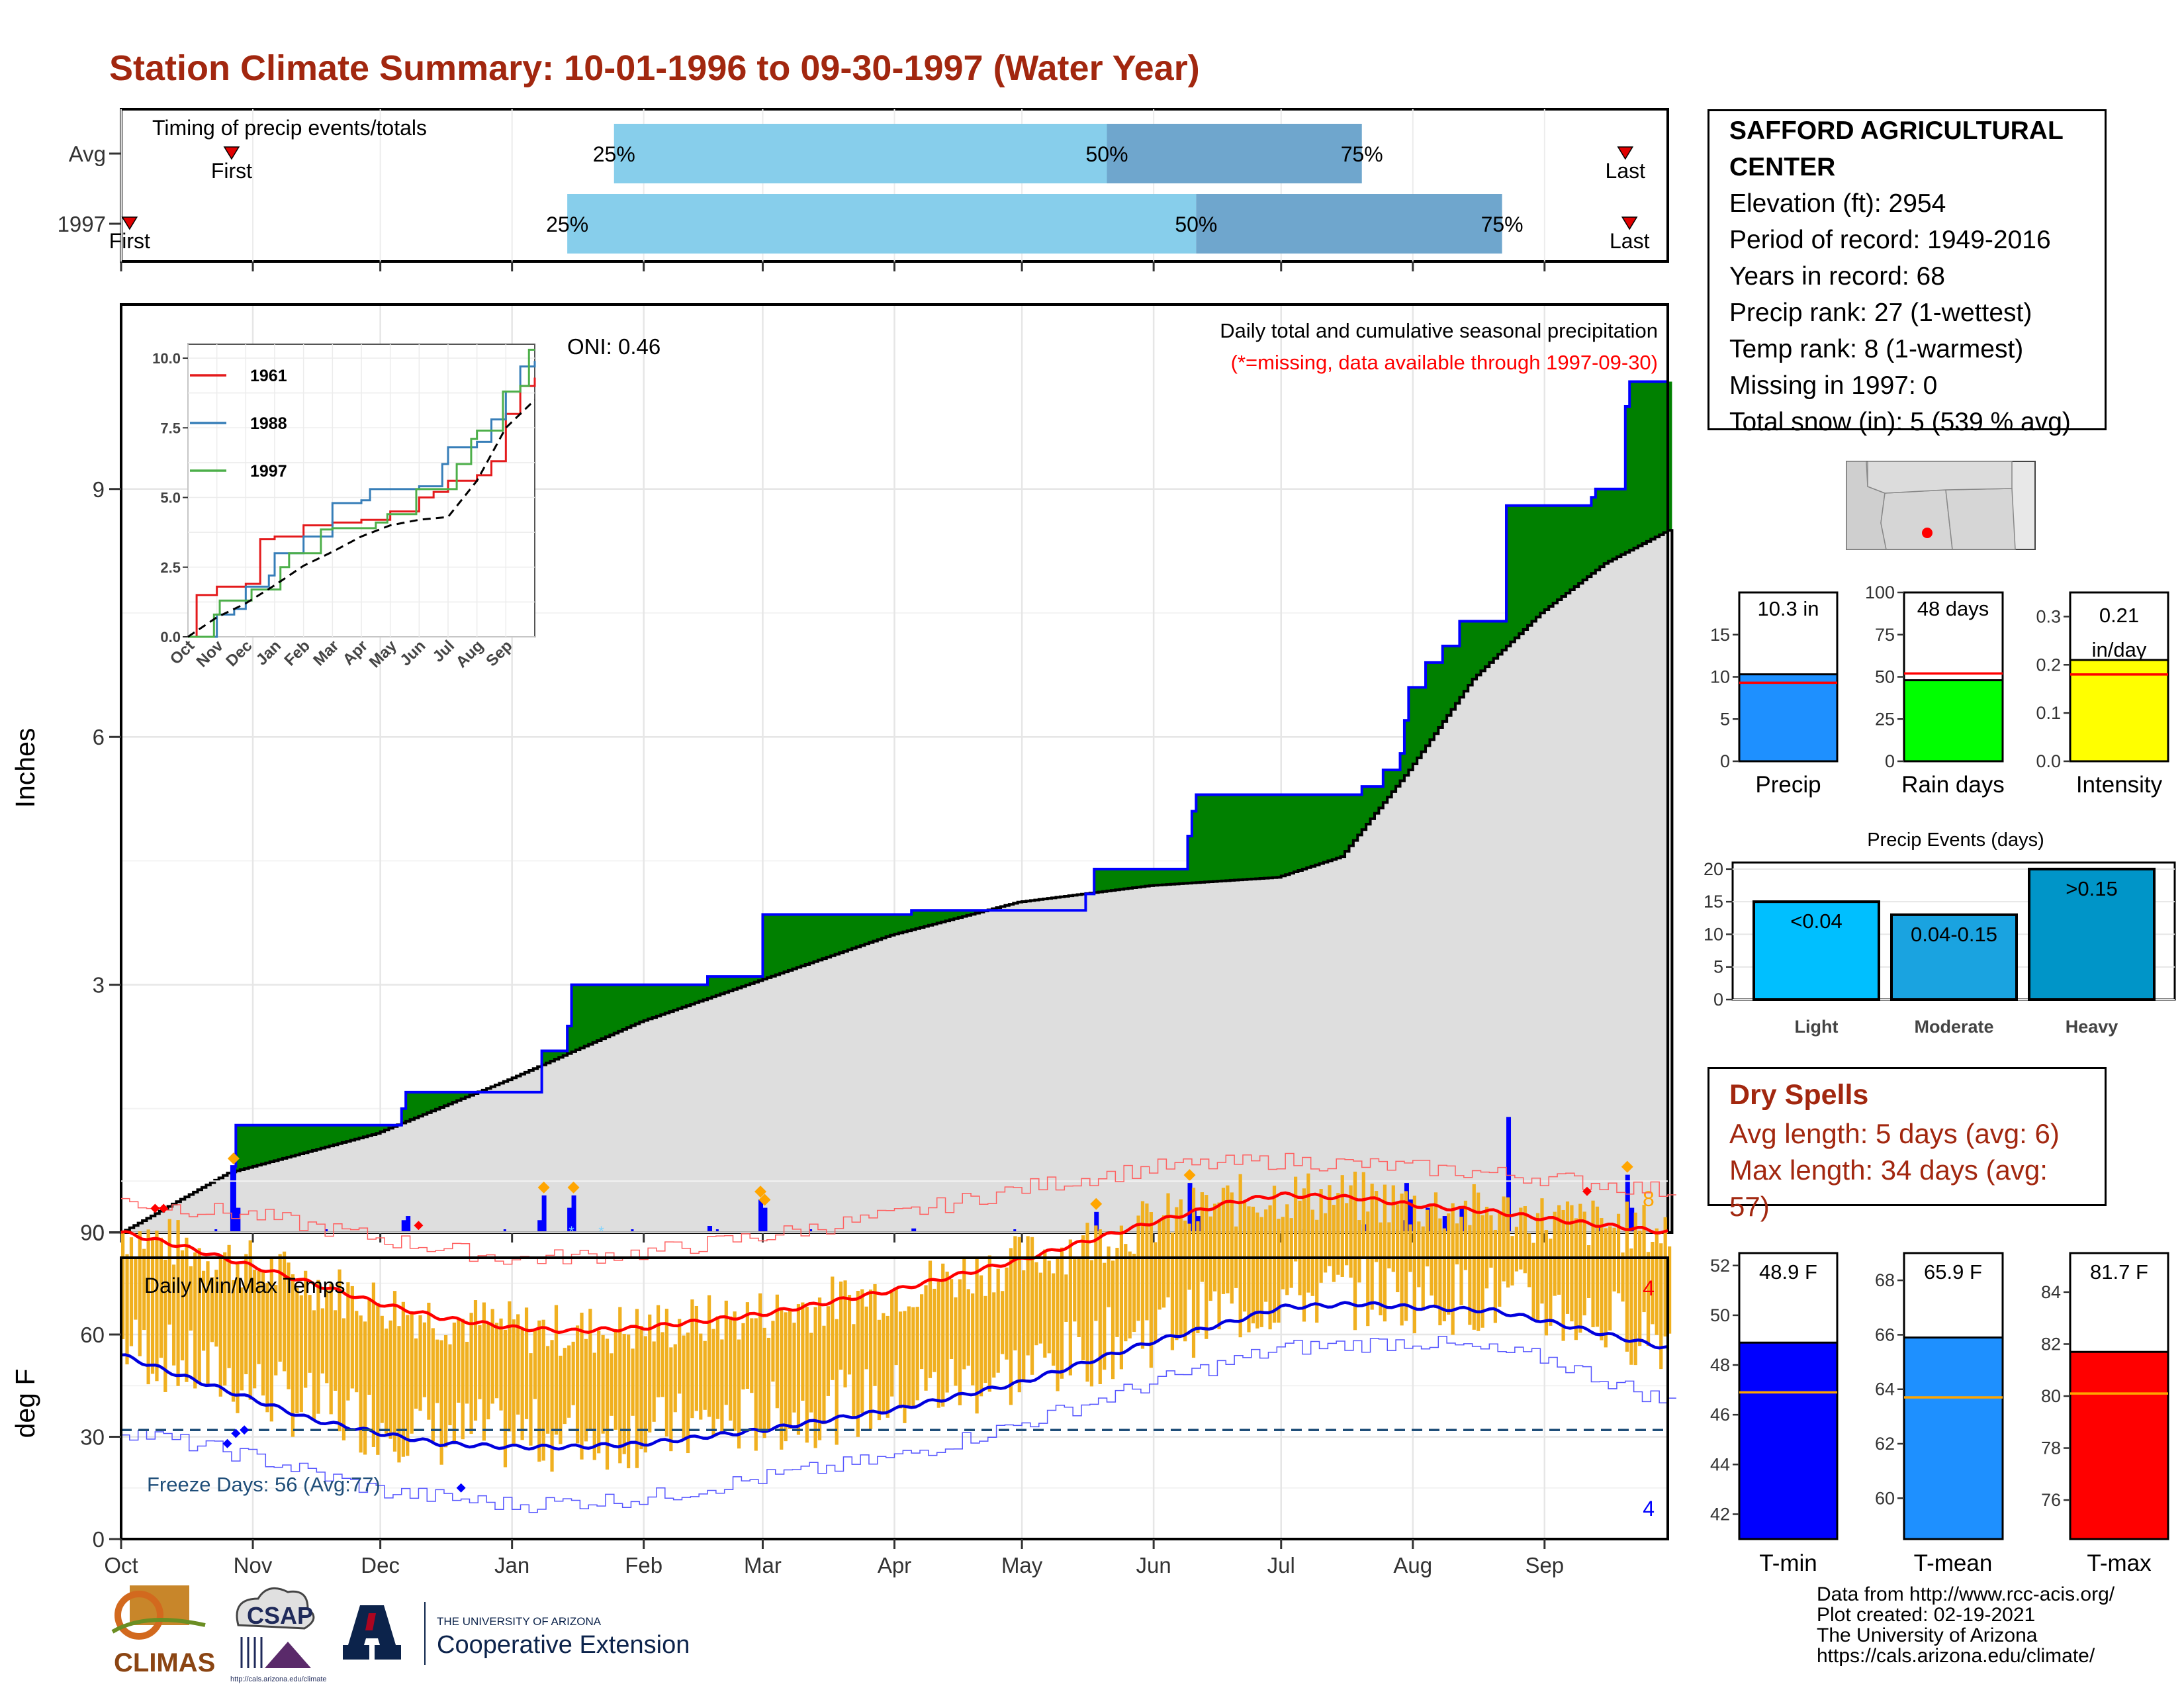  What do you see at coordinates (1816, 950) in the screenshot?
I see `events-bar` at bounding box center [1816, 950].